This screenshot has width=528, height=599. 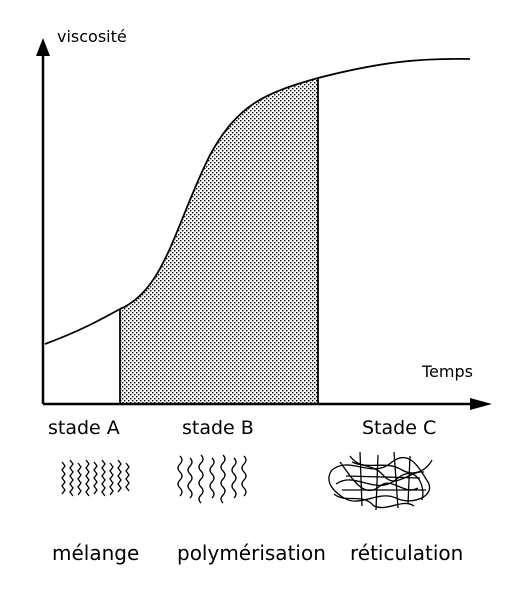 I want to click on stage-c-label: Stade C, so click(x=399, y=428).